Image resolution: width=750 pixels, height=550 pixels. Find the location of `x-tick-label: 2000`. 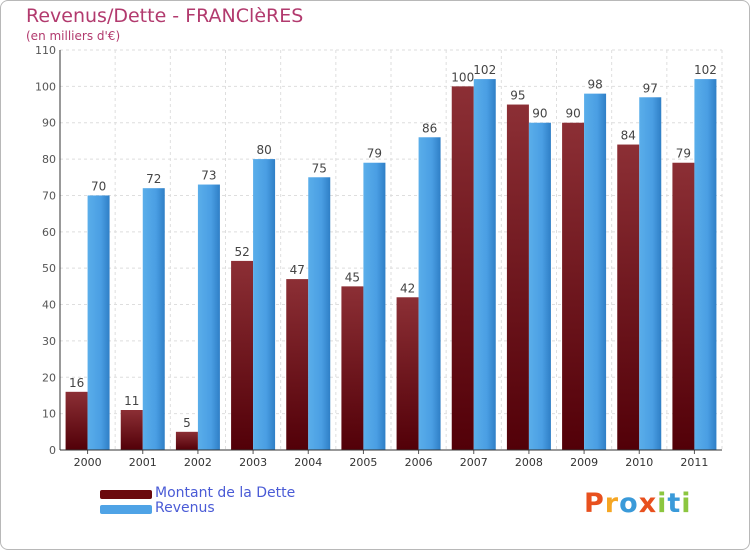

x-tick-label: 2000 is located at coordinates (88, 462).